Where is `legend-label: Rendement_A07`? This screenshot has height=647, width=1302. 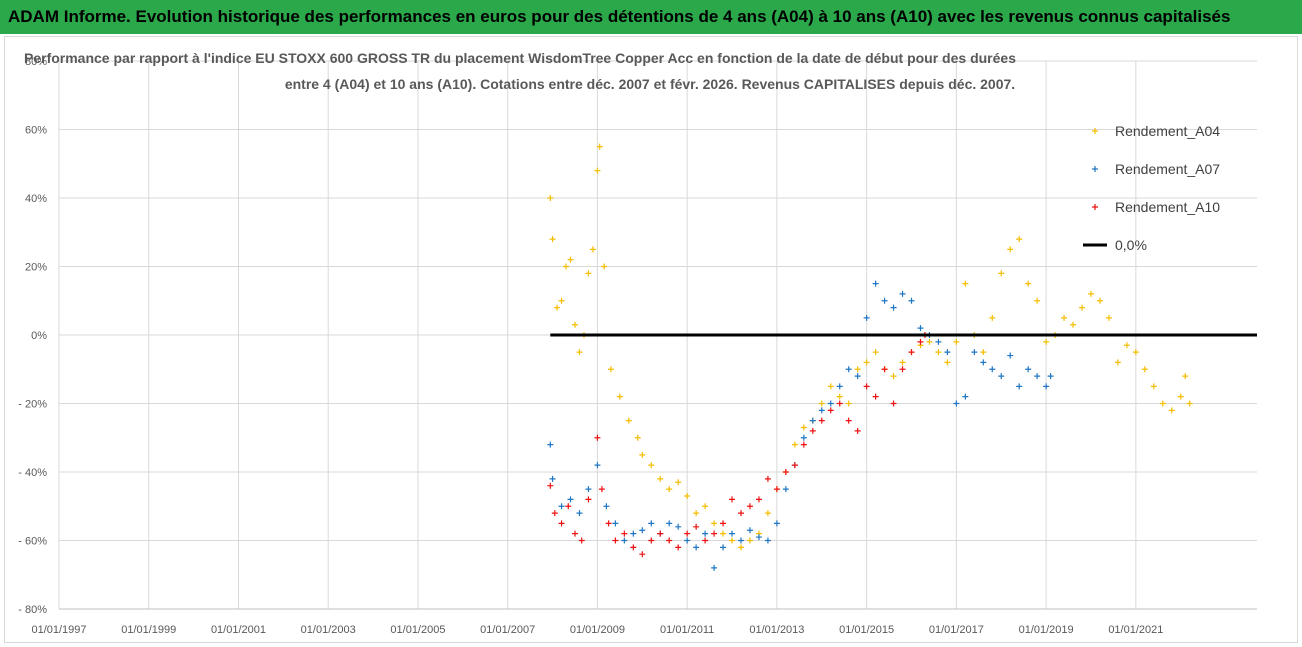
legend-label: Rendement_A07 is located at coordinates (1167, 169).